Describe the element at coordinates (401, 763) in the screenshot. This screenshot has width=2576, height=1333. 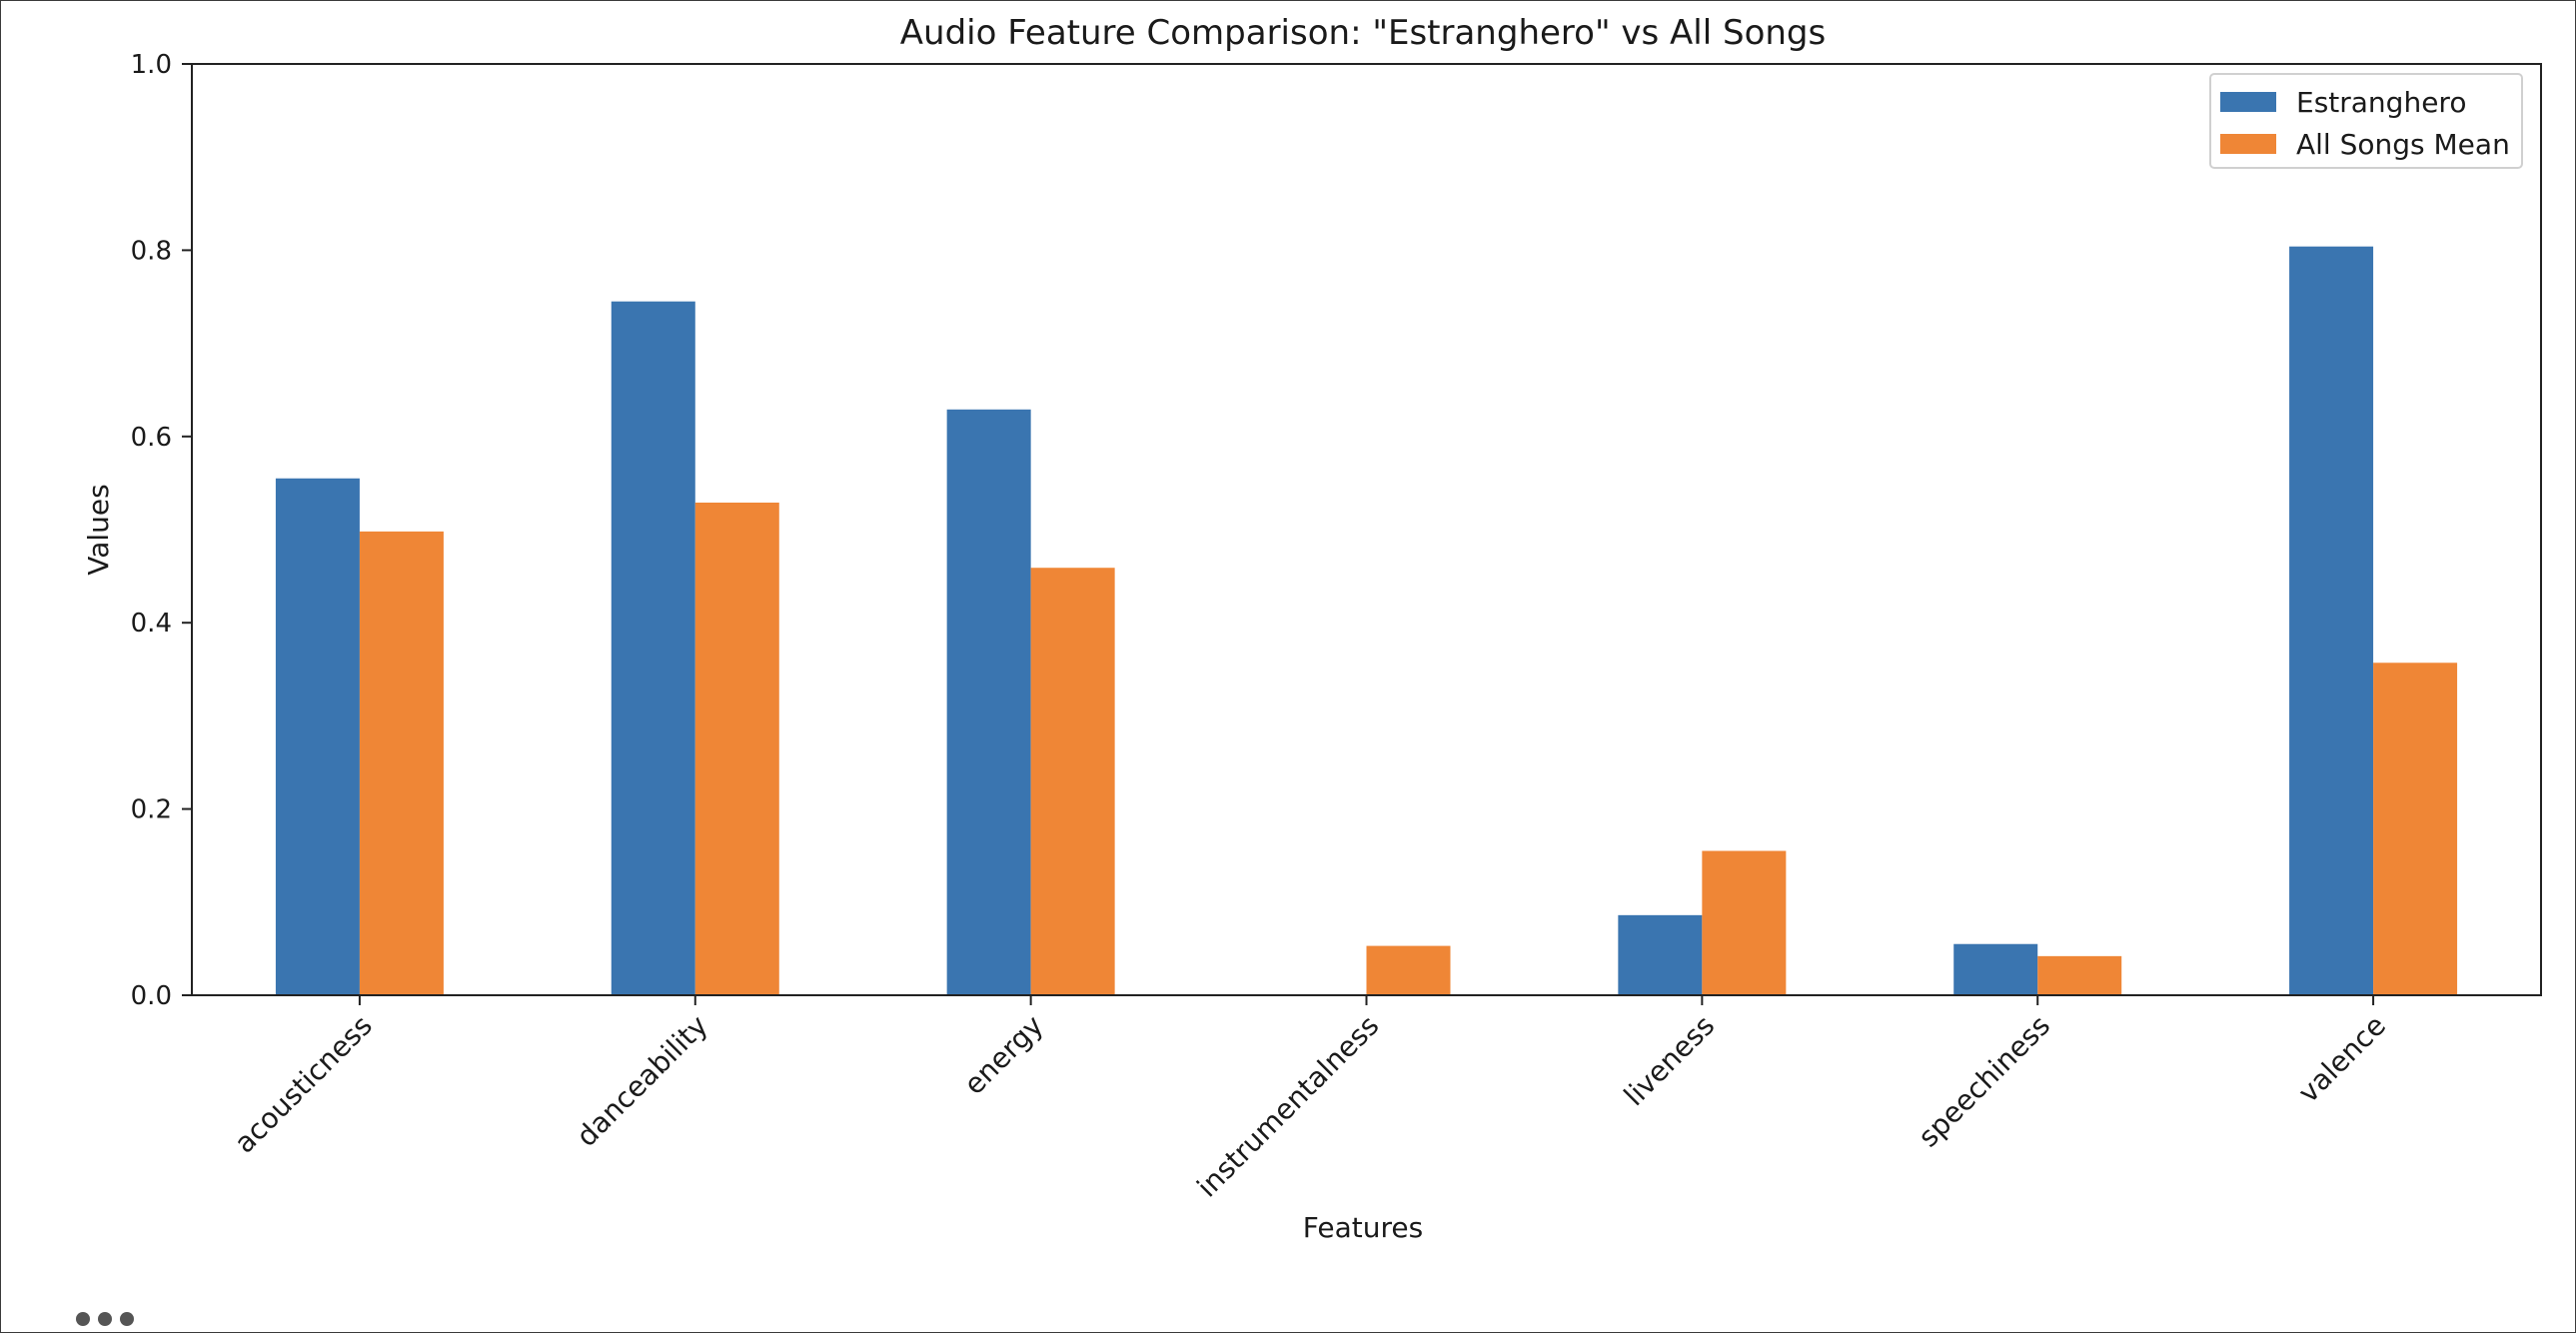
I see `bar-all-songs-mean-acousticness` at that location.